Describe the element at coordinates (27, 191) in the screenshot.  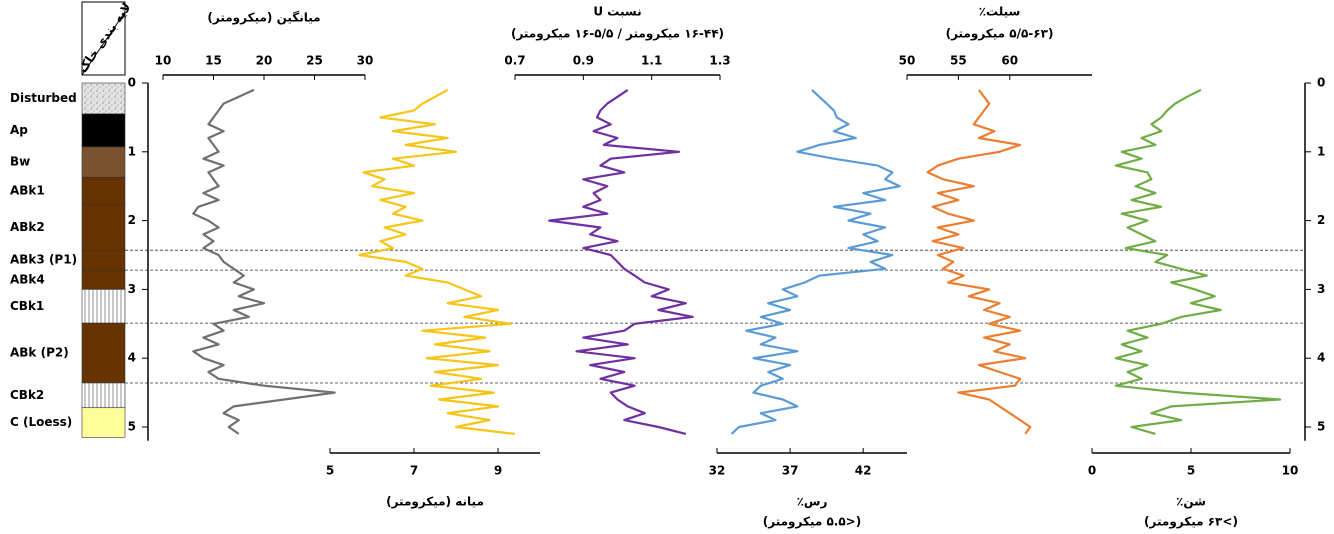
I see `layer-label: ABk1` at that location.